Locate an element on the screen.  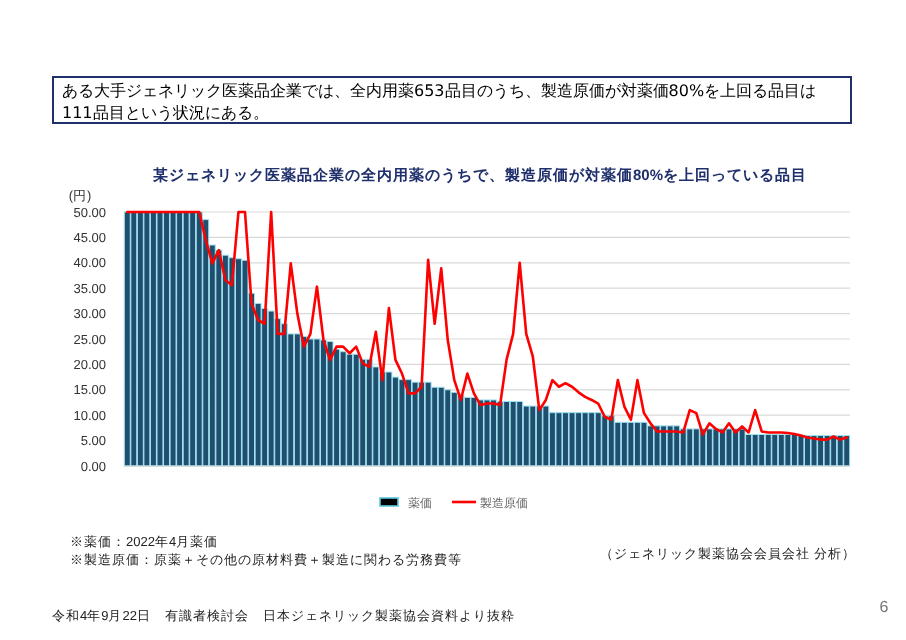
text: 6 is located at coordinates (884, 607).